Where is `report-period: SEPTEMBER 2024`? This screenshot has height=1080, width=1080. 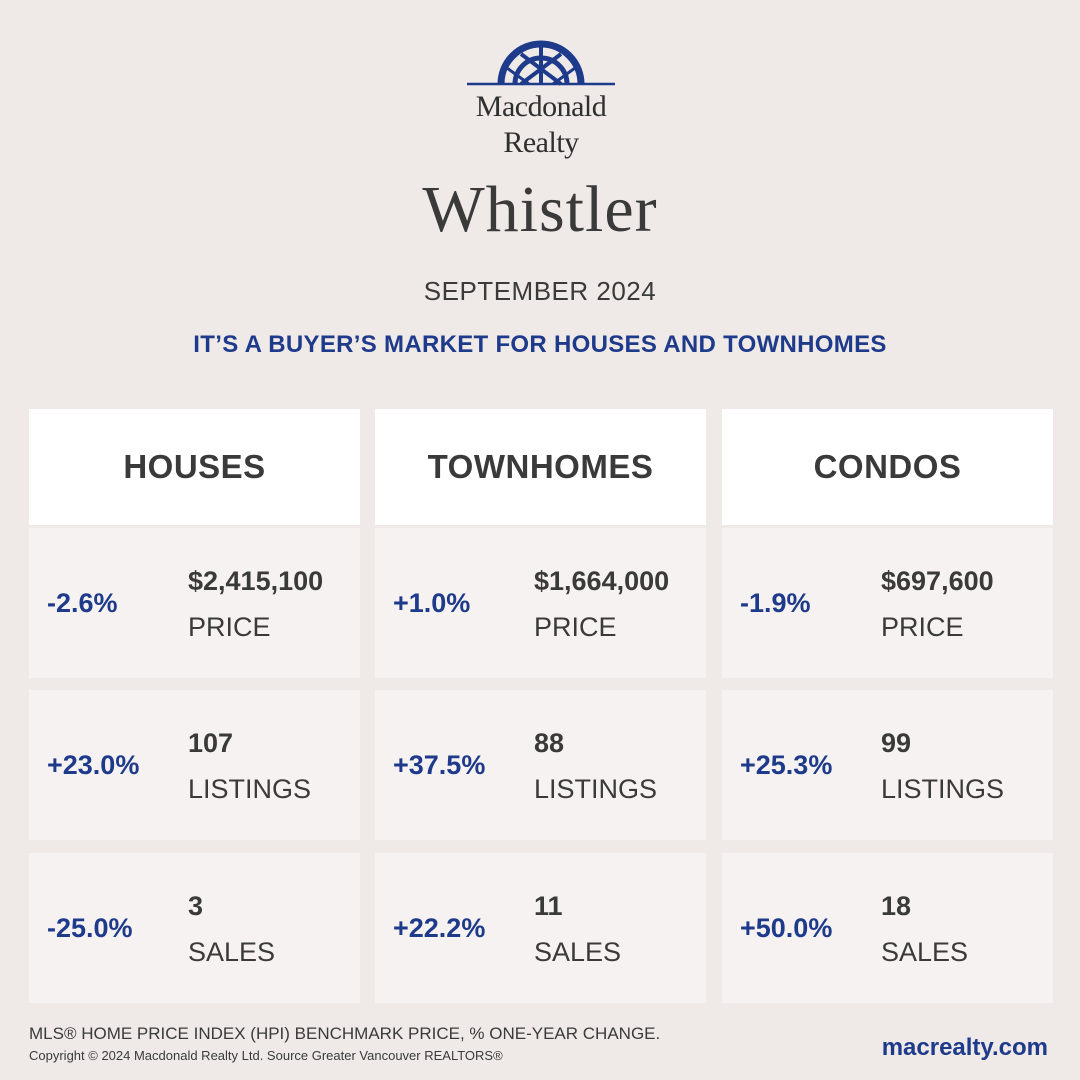 report-period: SEPTEMBER 2024 is located at coordinates (540, 291).